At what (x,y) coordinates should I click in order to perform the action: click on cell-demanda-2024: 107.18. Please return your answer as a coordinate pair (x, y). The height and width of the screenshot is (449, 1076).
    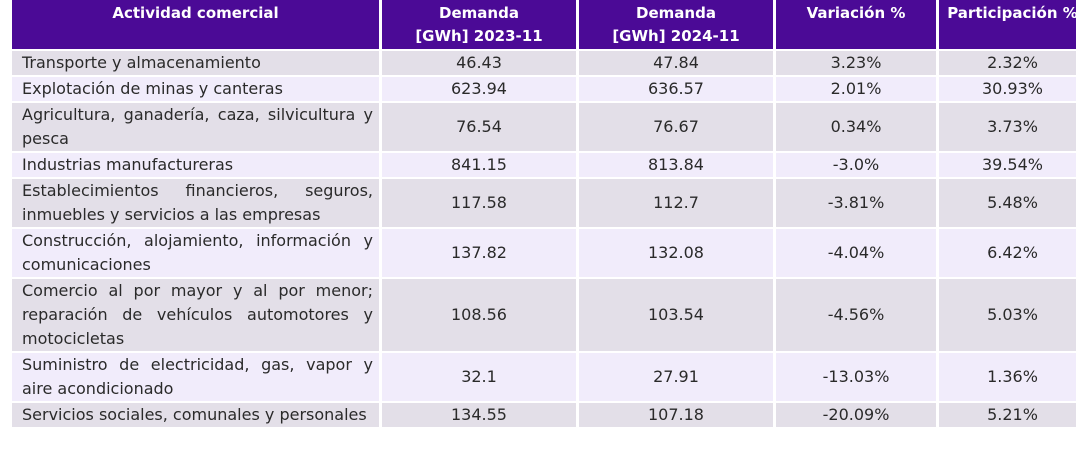
    Looking at the image, I should click on (676, 414).